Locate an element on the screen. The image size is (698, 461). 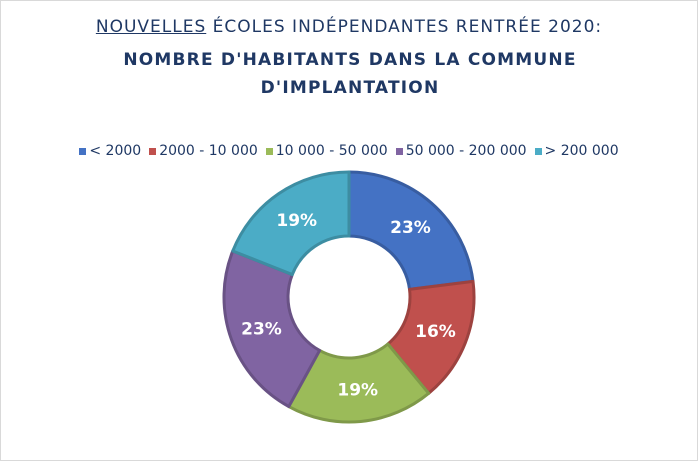
chart-title-prefix: NOUVELLES is located at coordinates (151, 27).